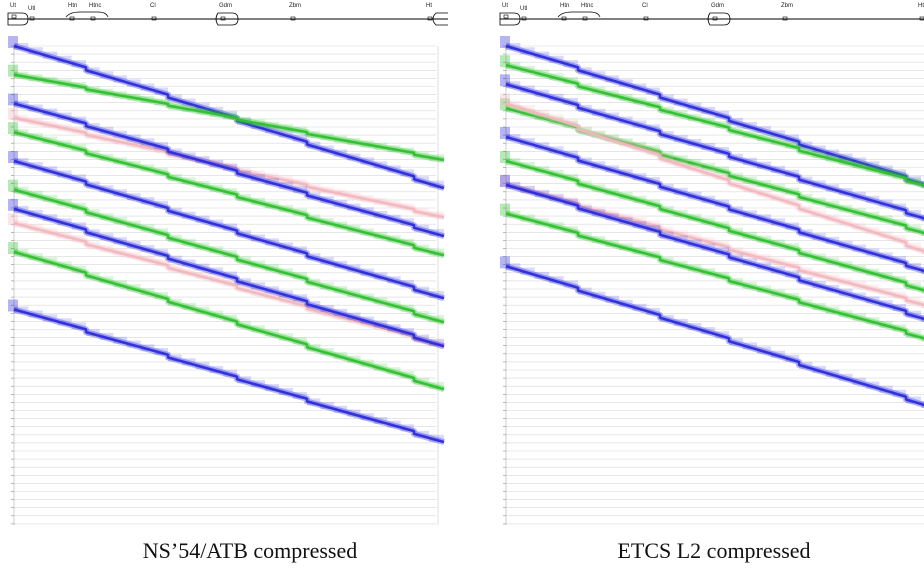 The image size is (924, 573). What do you see at coordinates (785, 18) in the screenshot?
I see `signal-marker-zbm` at bounding box center [785, 18].